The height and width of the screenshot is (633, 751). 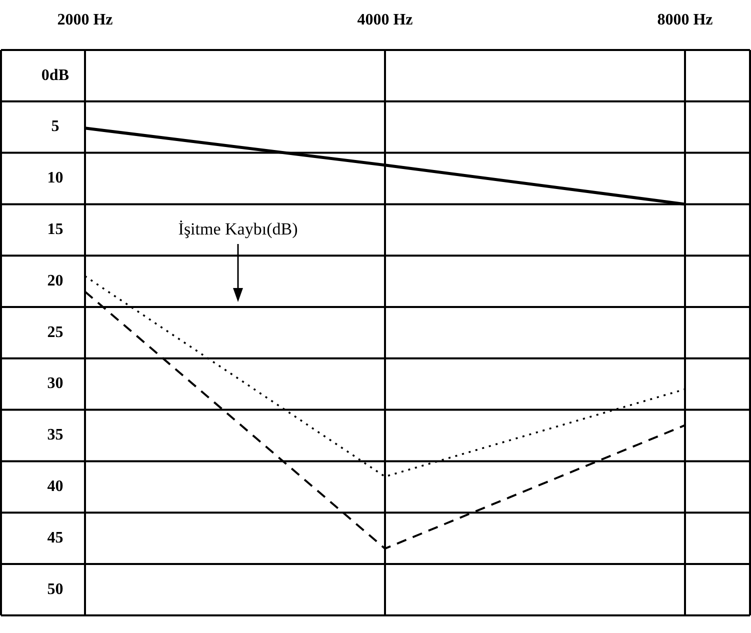 I want to click on annotation: İşitme Kaybı(dB), so click(x=238, y=228).